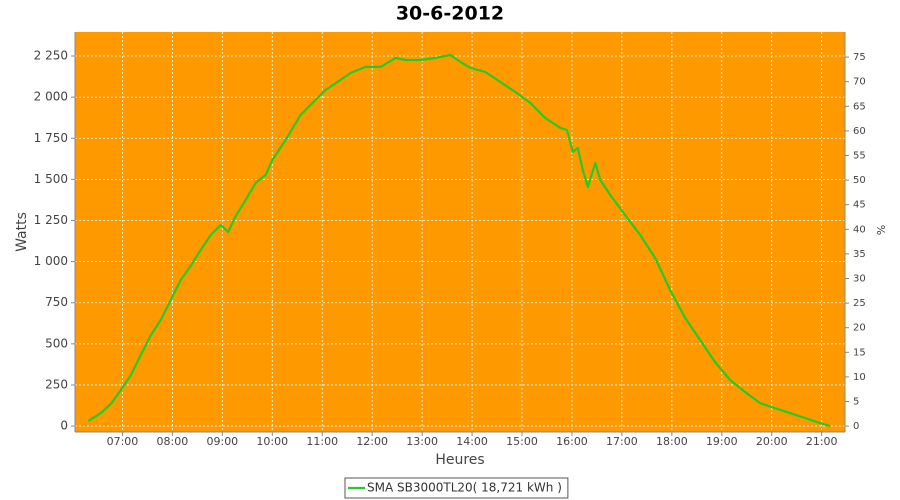  Describe the element at coordinates (859, 352) in the screenshot. I see `y2-tick-label: 15` at that location.